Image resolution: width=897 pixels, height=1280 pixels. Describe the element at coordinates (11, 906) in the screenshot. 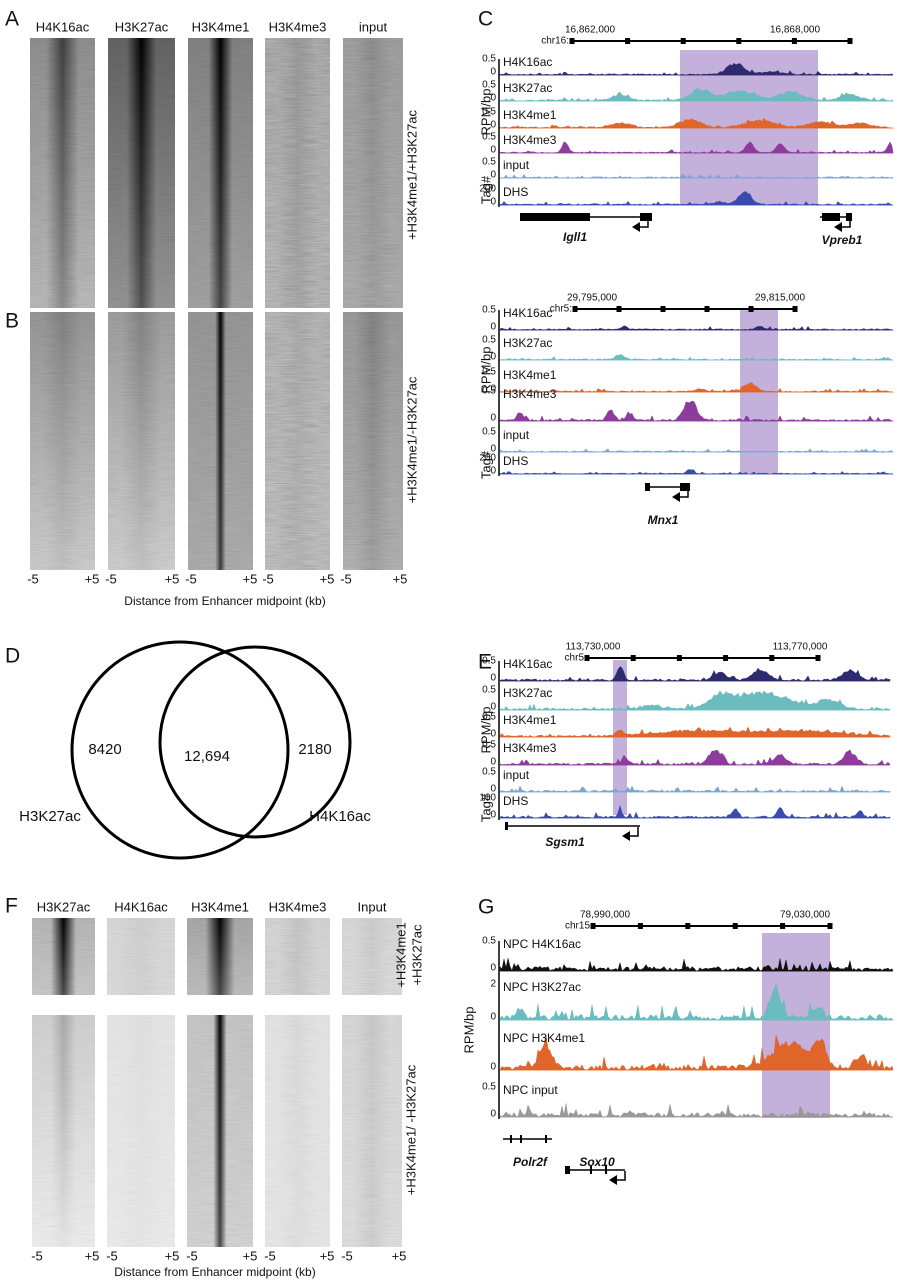

I see `panel-letter: F` at that location.